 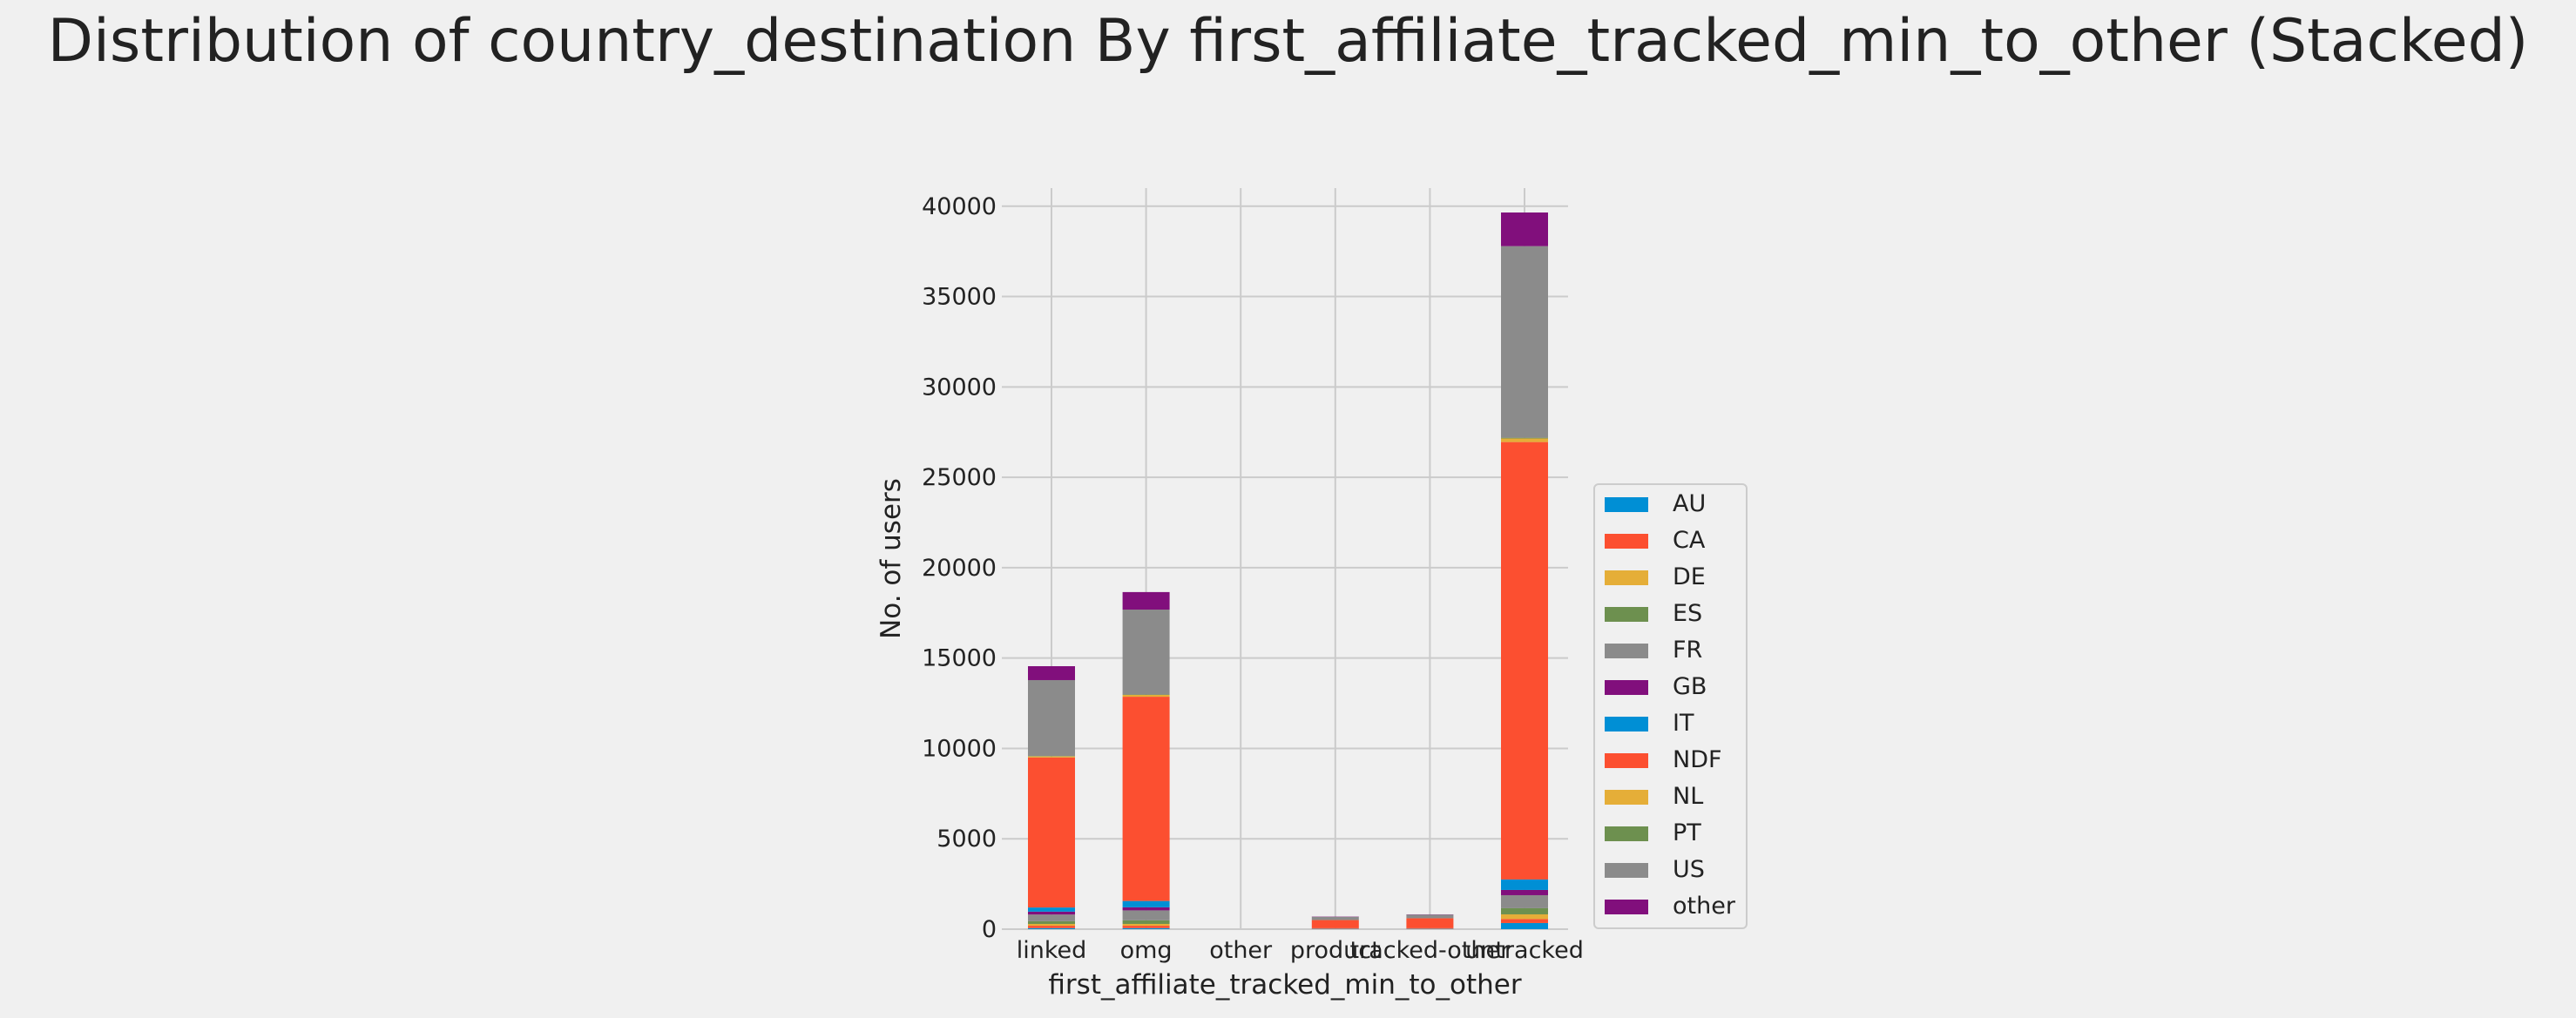 I want to click on series-NDF, so click(x=1288, y=685).